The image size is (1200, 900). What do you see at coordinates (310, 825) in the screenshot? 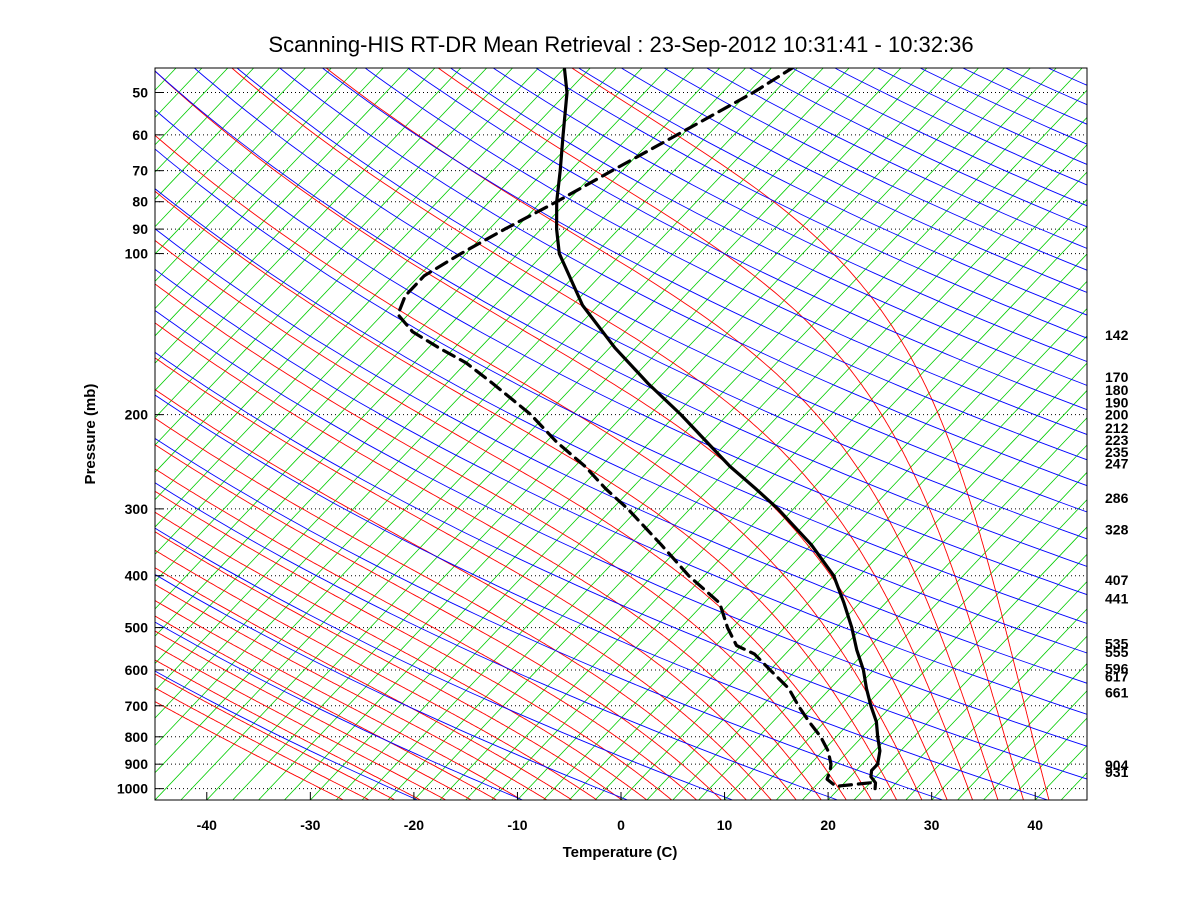
I see `x-tick-label: -30` at bounding box center [310, 825].